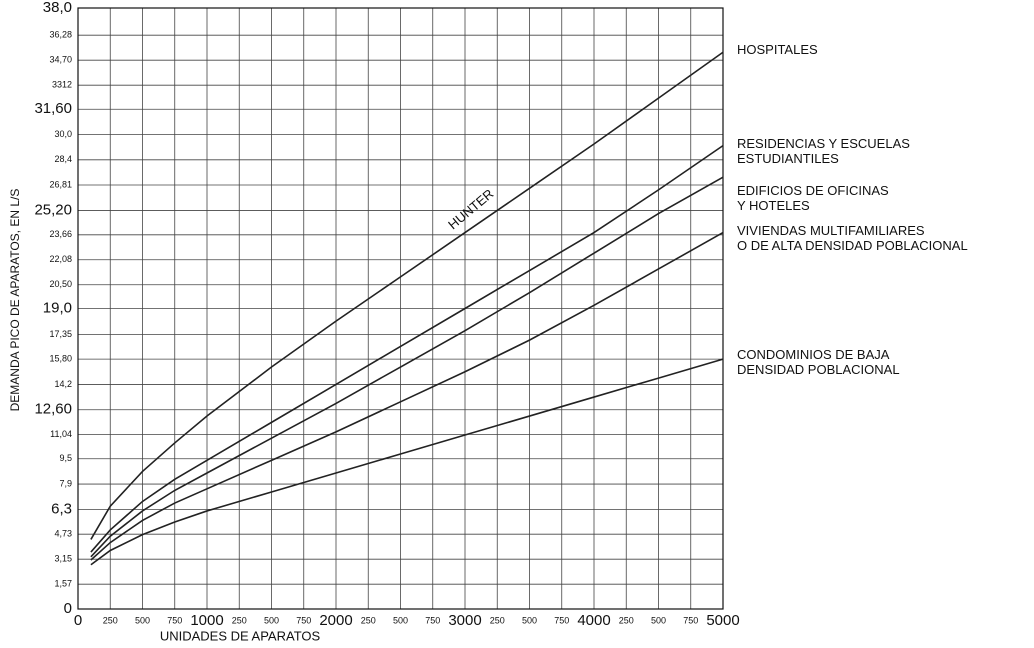 This screenshot has height=648, width=1034. I want to click on y-tick-label: 0, so click(68, 608).